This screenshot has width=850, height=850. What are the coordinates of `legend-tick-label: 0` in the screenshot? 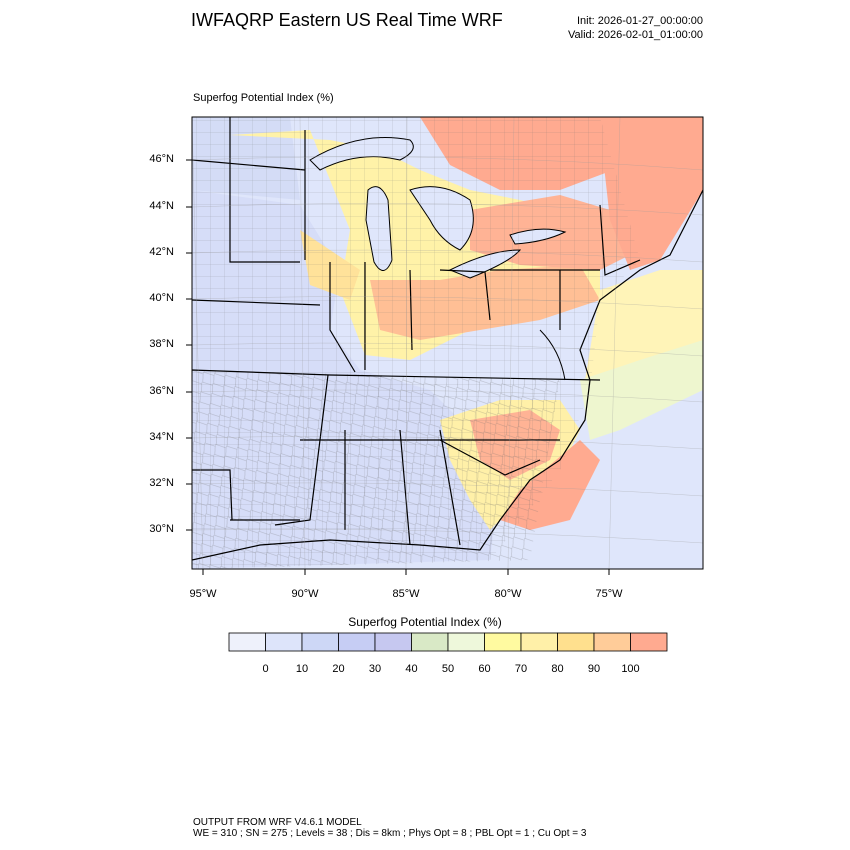 It's located at (265, 669).